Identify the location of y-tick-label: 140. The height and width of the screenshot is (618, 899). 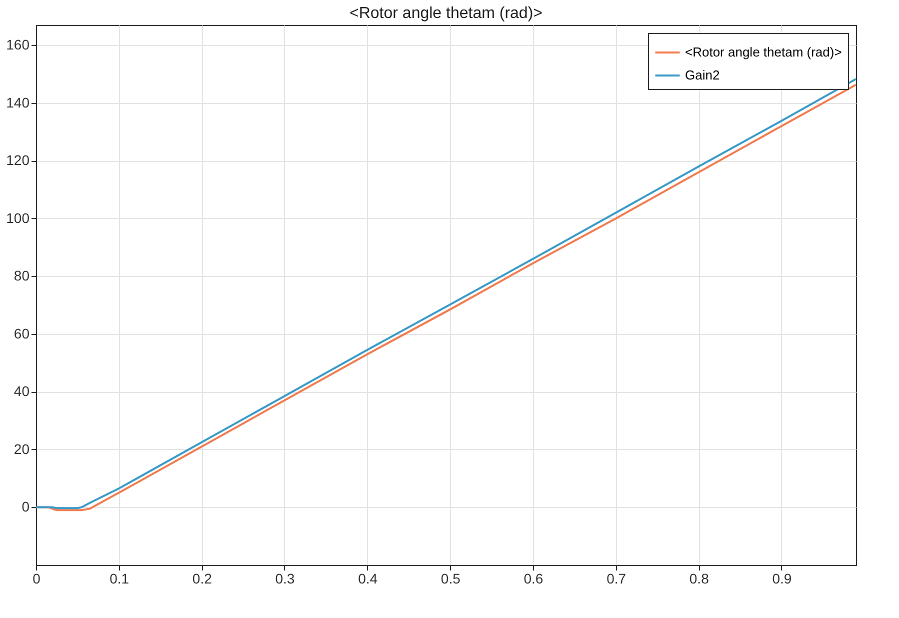
(18, 102).